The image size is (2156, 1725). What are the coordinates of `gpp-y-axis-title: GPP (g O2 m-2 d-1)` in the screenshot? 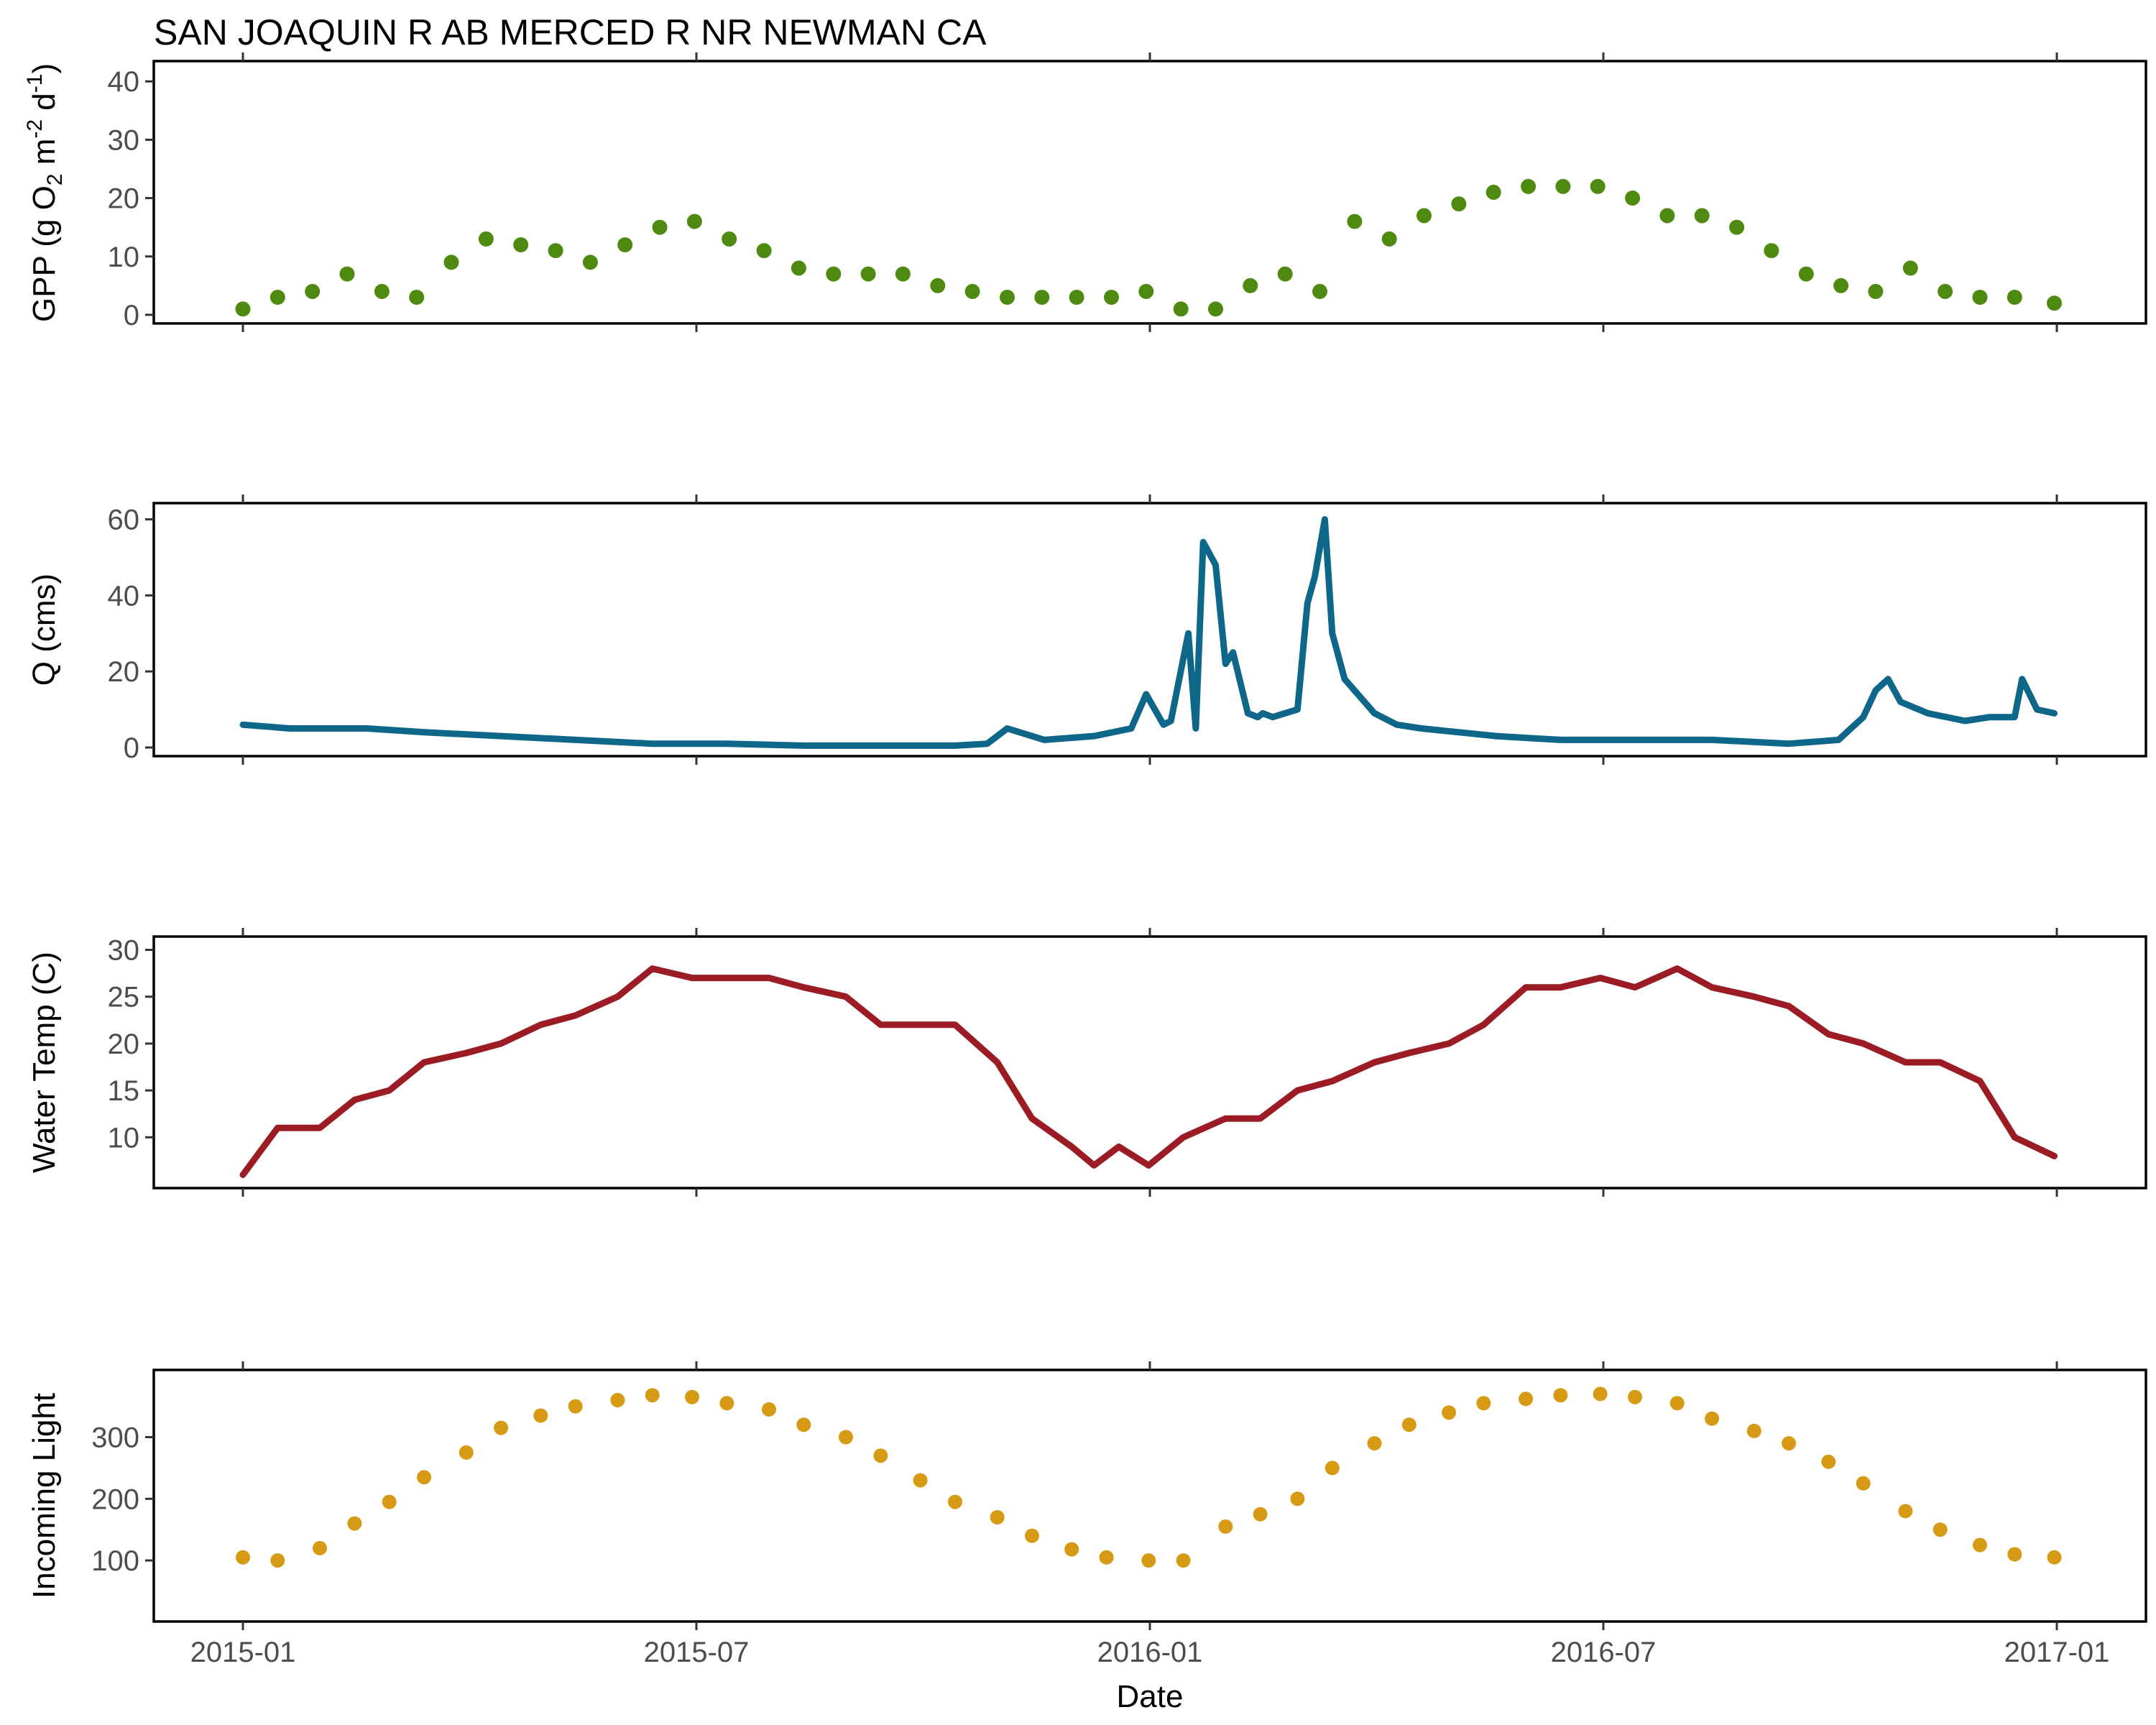 It's located at (45, 192).